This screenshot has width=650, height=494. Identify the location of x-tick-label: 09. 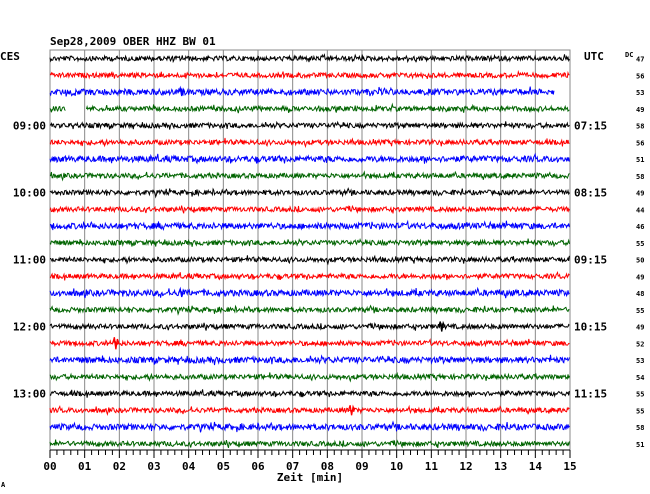
(361, 466).